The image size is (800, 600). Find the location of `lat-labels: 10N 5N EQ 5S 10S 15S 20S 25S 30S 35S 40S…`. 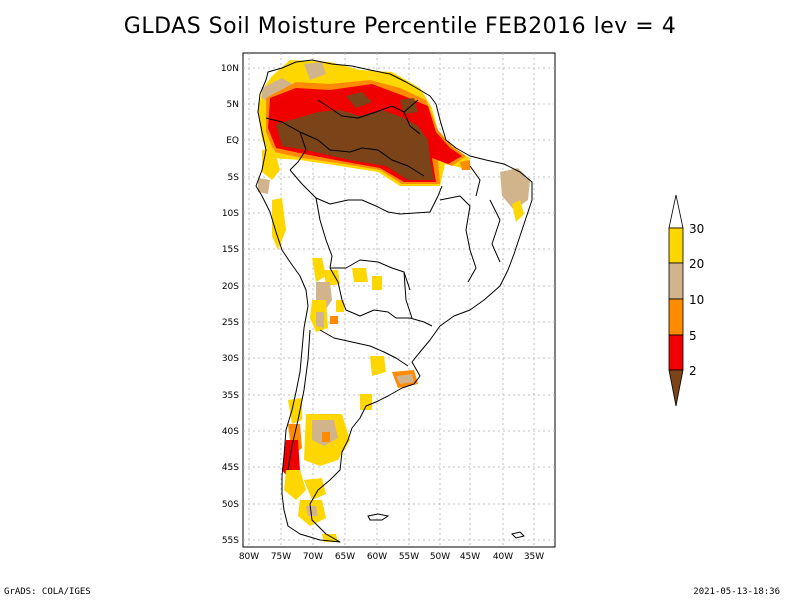

lat-labels: 10N 5N EQ 5S 10S 15S 20S 25S 30S 35S 40S… is located at coordinates (230, 305).